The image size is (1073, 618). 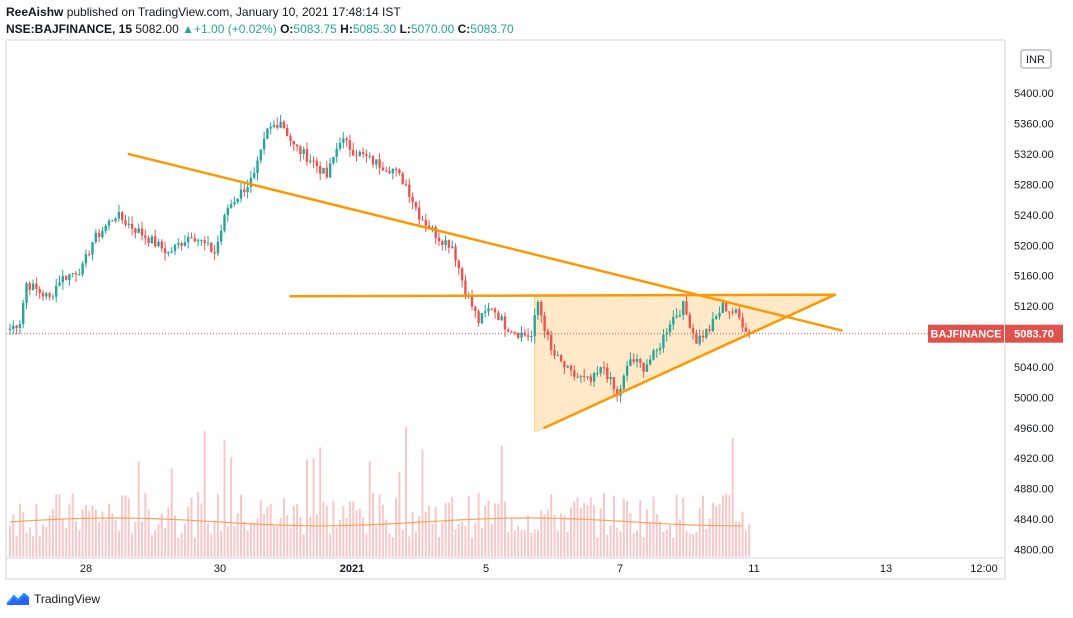 I want to click on lower-trendline, so click(x=690, y=361).